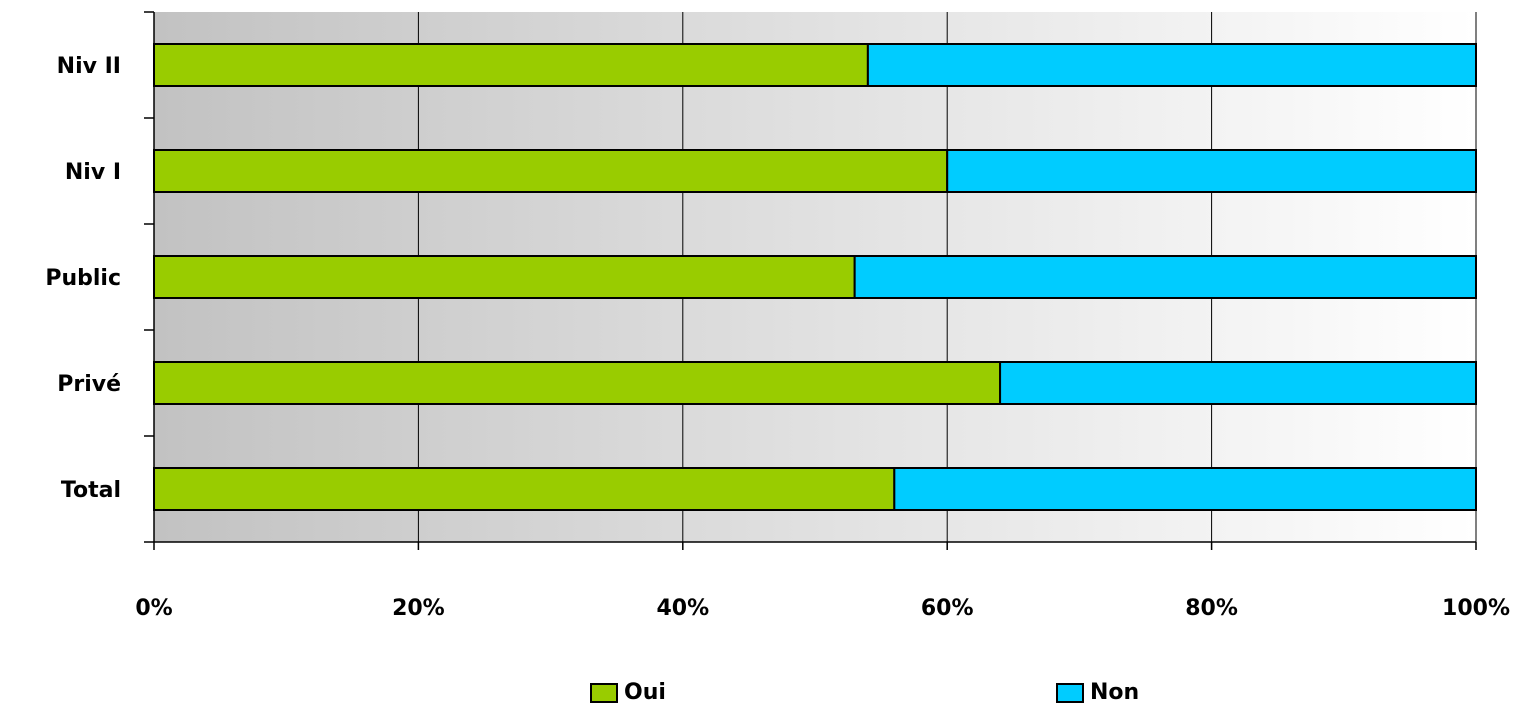 Image resolution: width=1529 pixels, height=715 pixels. What do you see at coordinates (764, 695) in the screenshot?
I see `legend: Oui Non` at bounding box center [764, 695].